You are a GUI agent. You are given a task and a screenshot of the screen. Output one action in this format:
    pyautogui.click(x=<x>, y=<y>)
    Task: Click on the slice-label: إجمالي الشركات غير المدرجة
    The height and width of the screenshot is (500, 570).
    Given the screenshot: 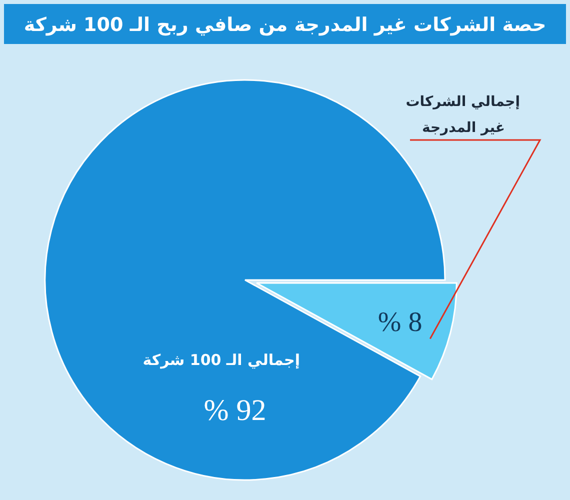 What is the action you would take?
    pyautogui.click(x=463, y=115)
    